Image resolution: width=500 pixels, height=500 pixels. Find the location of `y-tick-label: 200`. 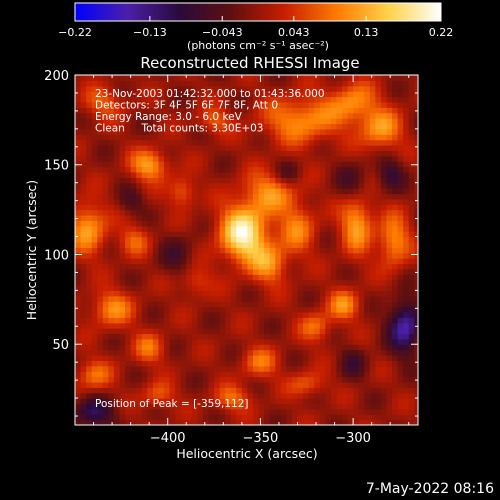

y-tick-label: 200 is located at coordinates (56, 76).